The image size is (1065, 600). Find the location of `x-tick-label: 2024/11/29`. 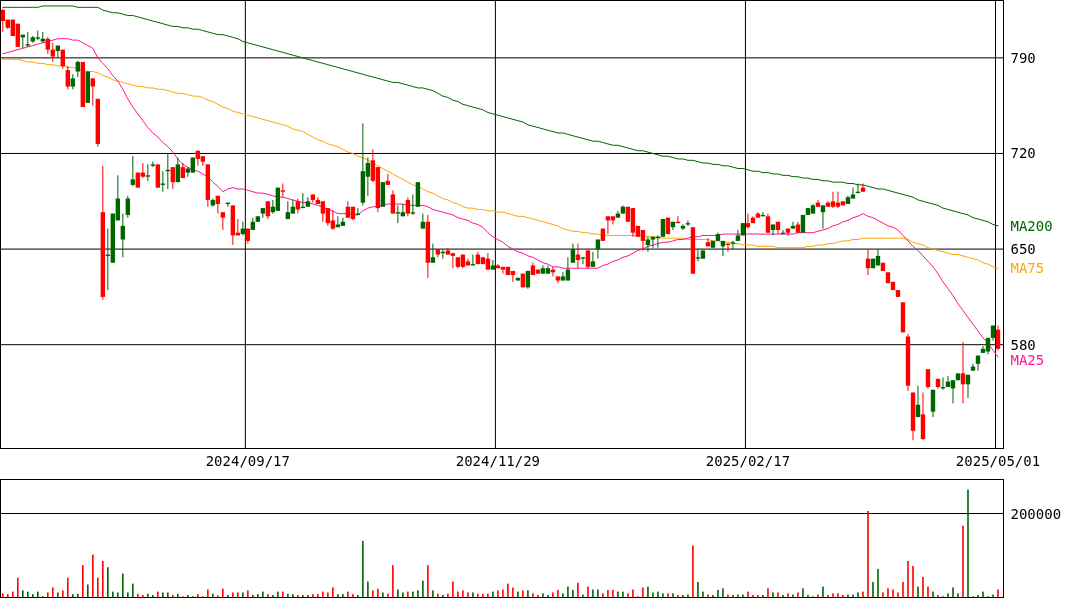

x-tick-label: 2024/11/29 is located at coordinates (498, 460).